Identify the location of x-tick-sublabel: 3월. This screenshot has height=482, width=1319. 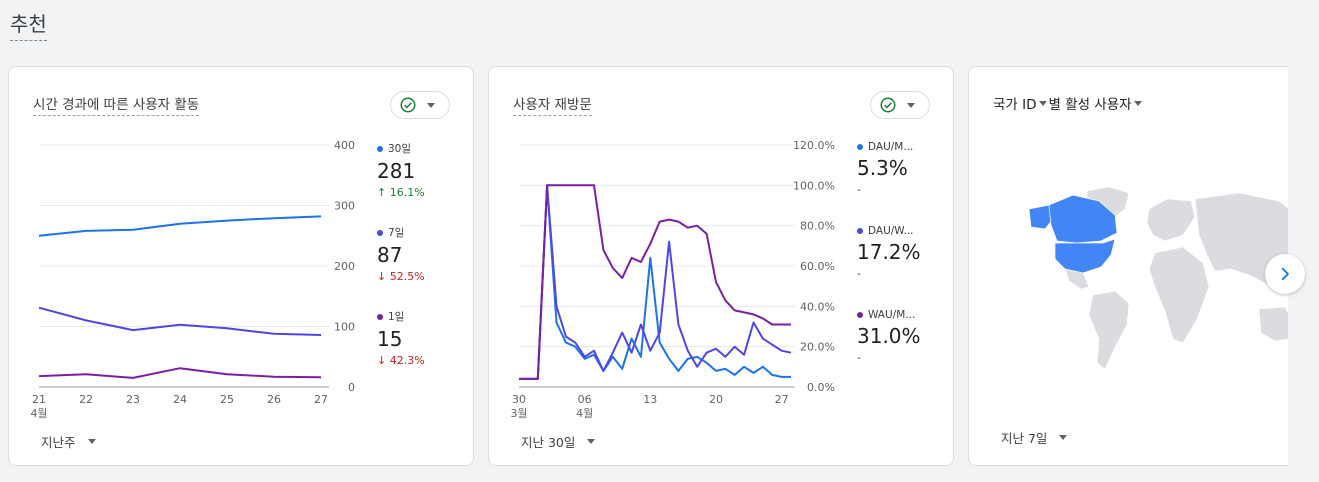
(518, 413).